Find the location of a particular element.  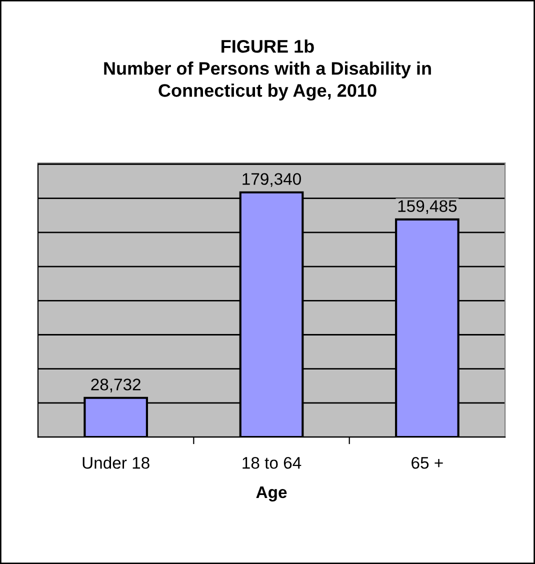

x-axis-title: Age is located at coordinates (271, 494).